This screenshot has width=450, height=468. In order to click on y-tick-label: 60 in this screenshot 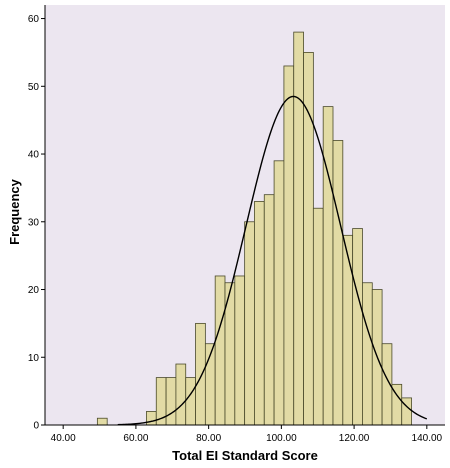, I will do `click(34, 19)`.